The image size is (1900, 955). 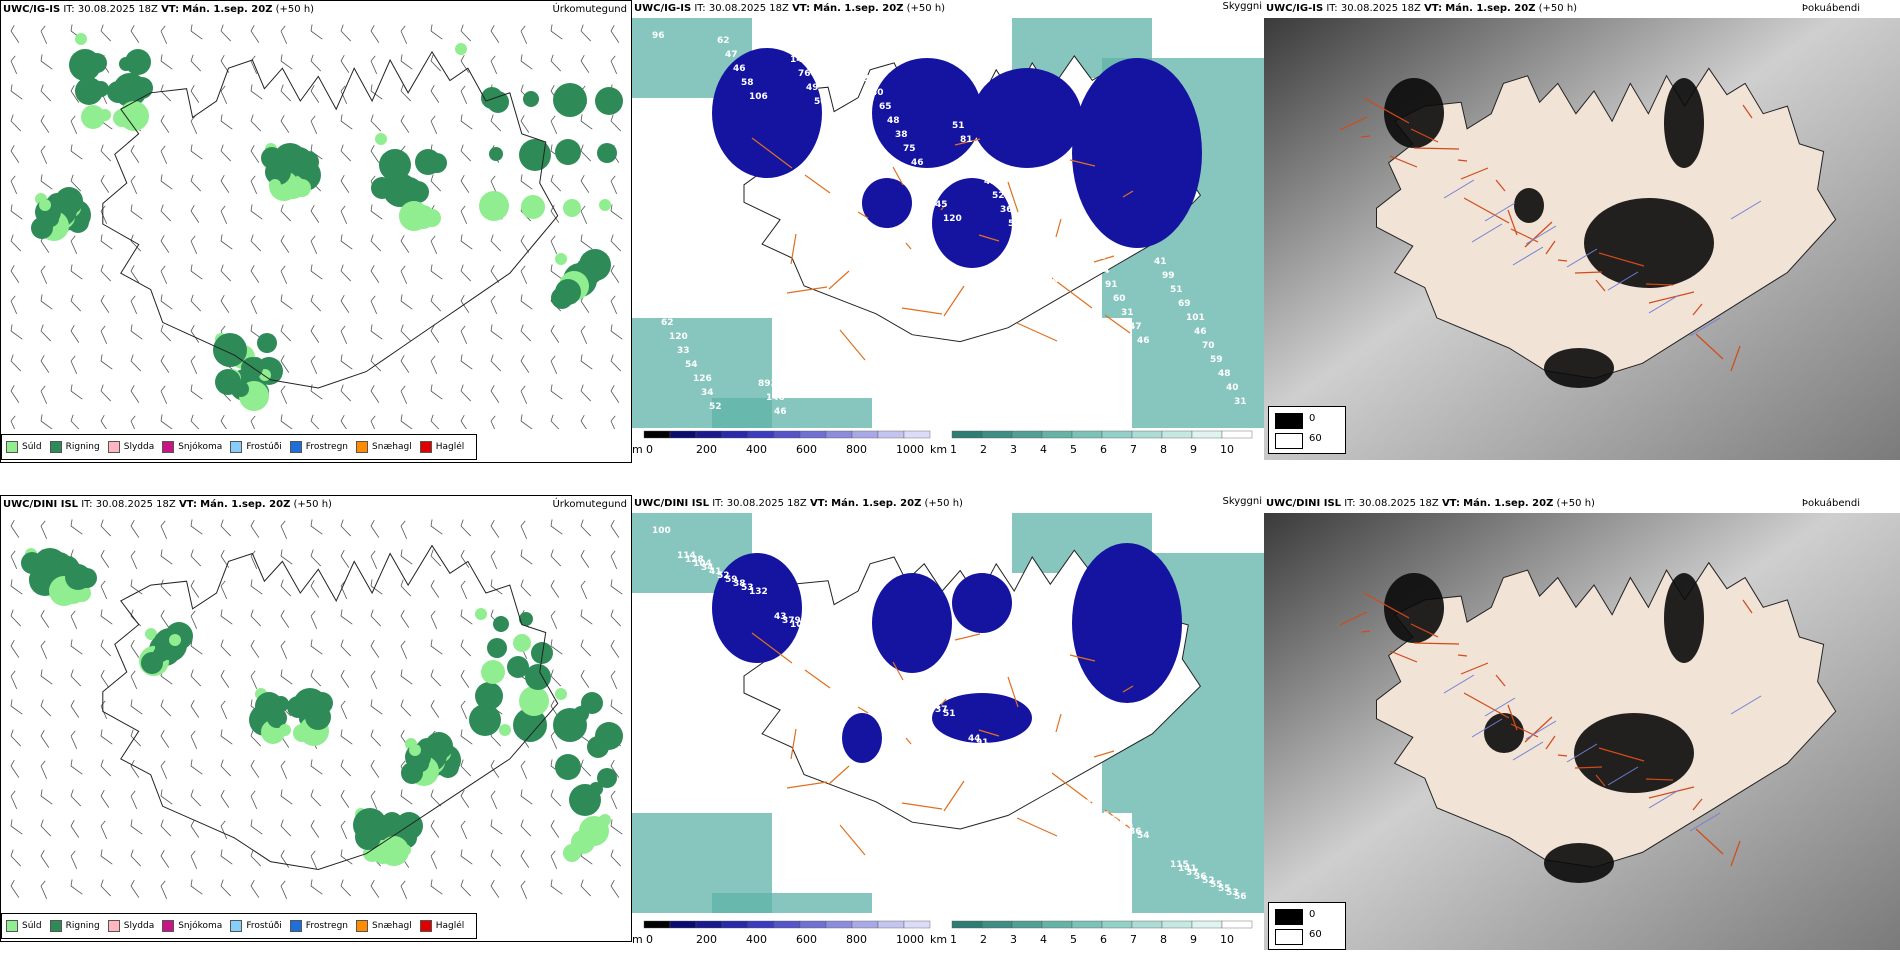 What do you see at coordinates (756, 939) in the screenshot?
I see `height-tick: 400` at bounding box center [756, 939].